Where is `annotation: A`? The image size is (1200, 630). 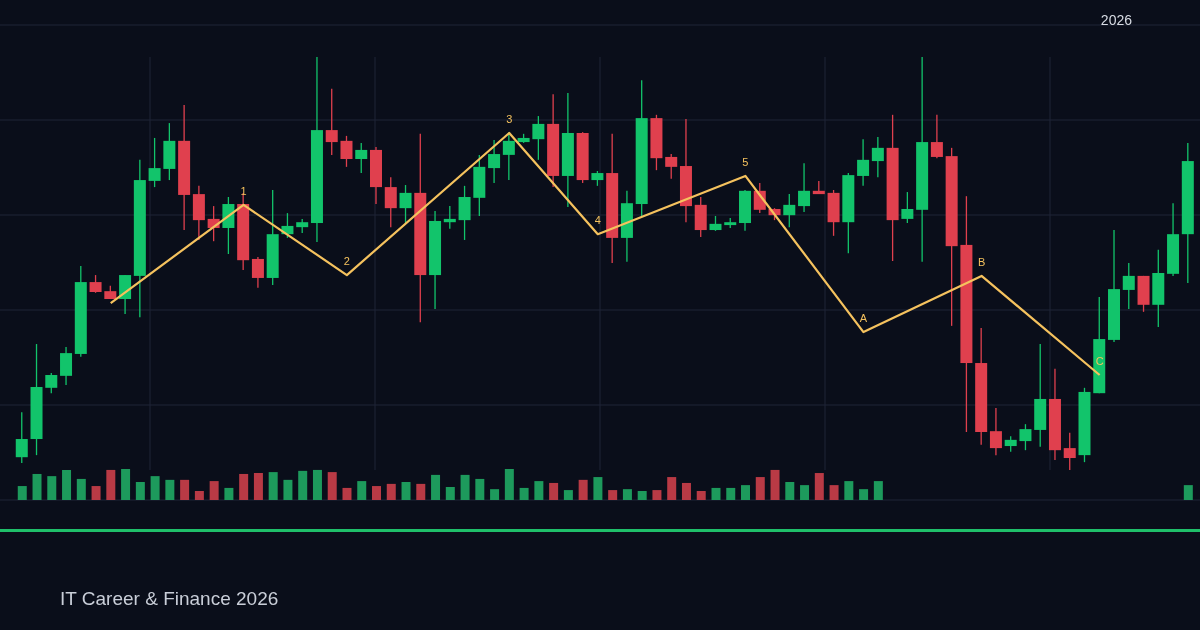
annotation: A is located at coordinates (863, 318).